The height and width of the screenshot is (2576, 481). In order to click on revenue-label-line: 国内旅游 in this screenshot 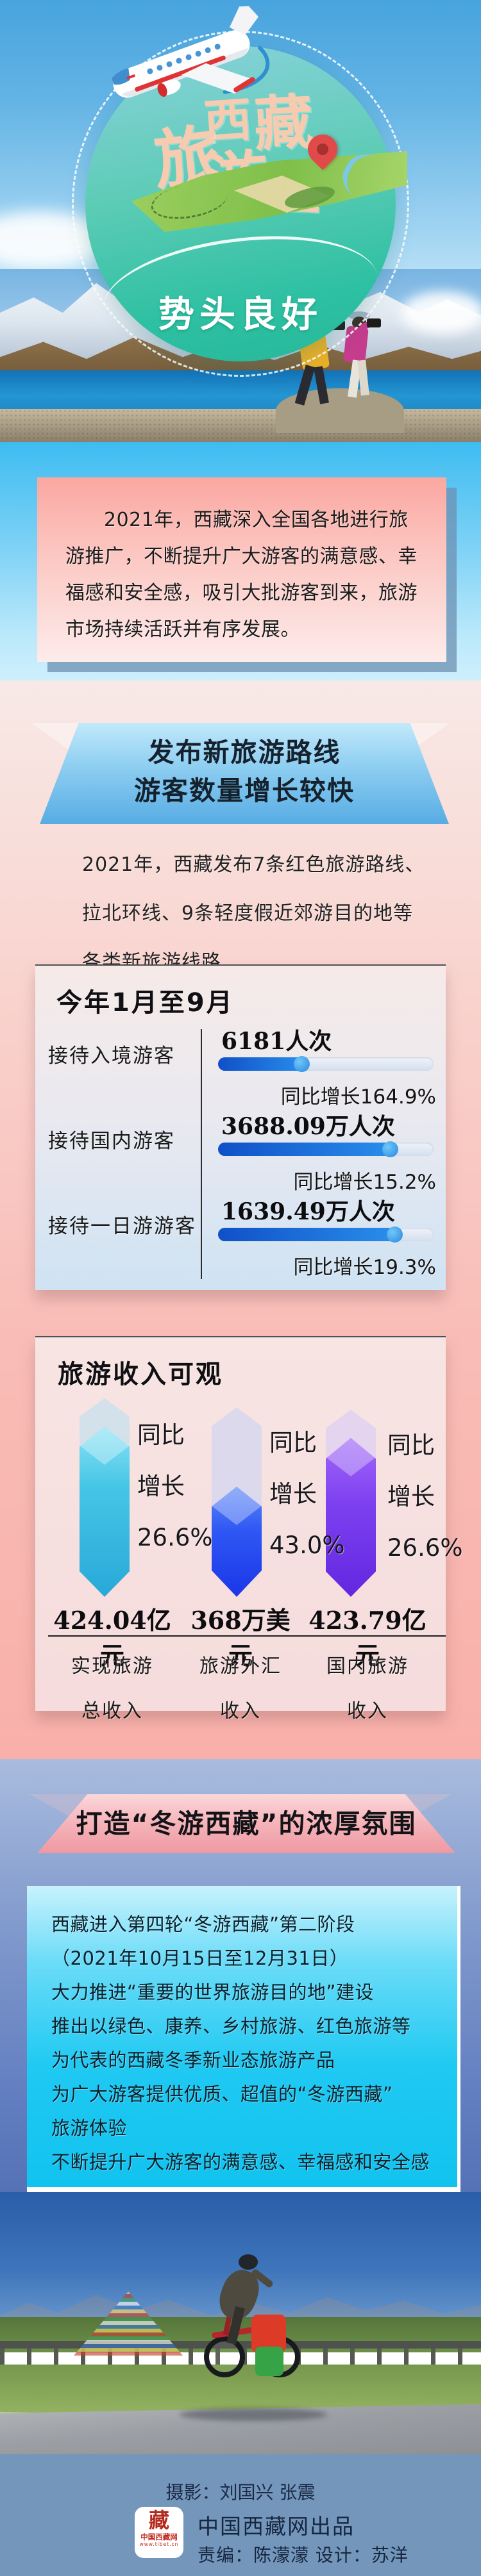, I will do `click(367, 1666)`.